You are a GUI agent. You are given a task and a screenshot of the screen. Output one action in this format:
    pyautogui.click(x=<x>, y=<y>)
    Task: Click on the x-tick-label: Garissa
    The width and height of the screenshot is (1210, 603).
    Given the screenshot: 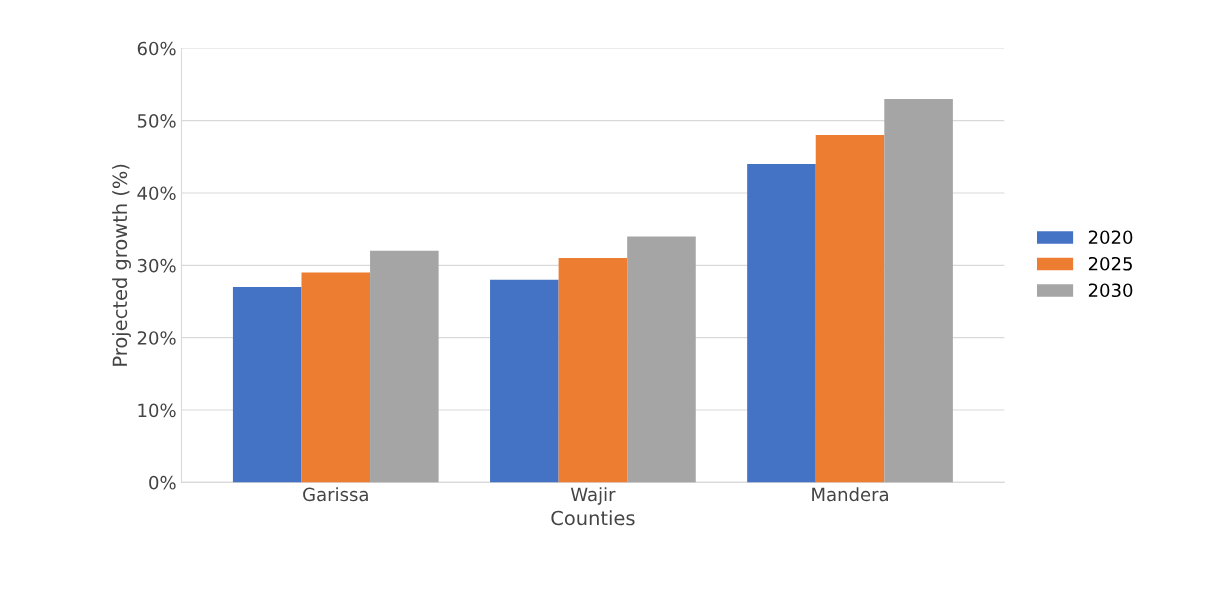 What is the action you would take?
    pyautogui.click(x=335, y=494)
    